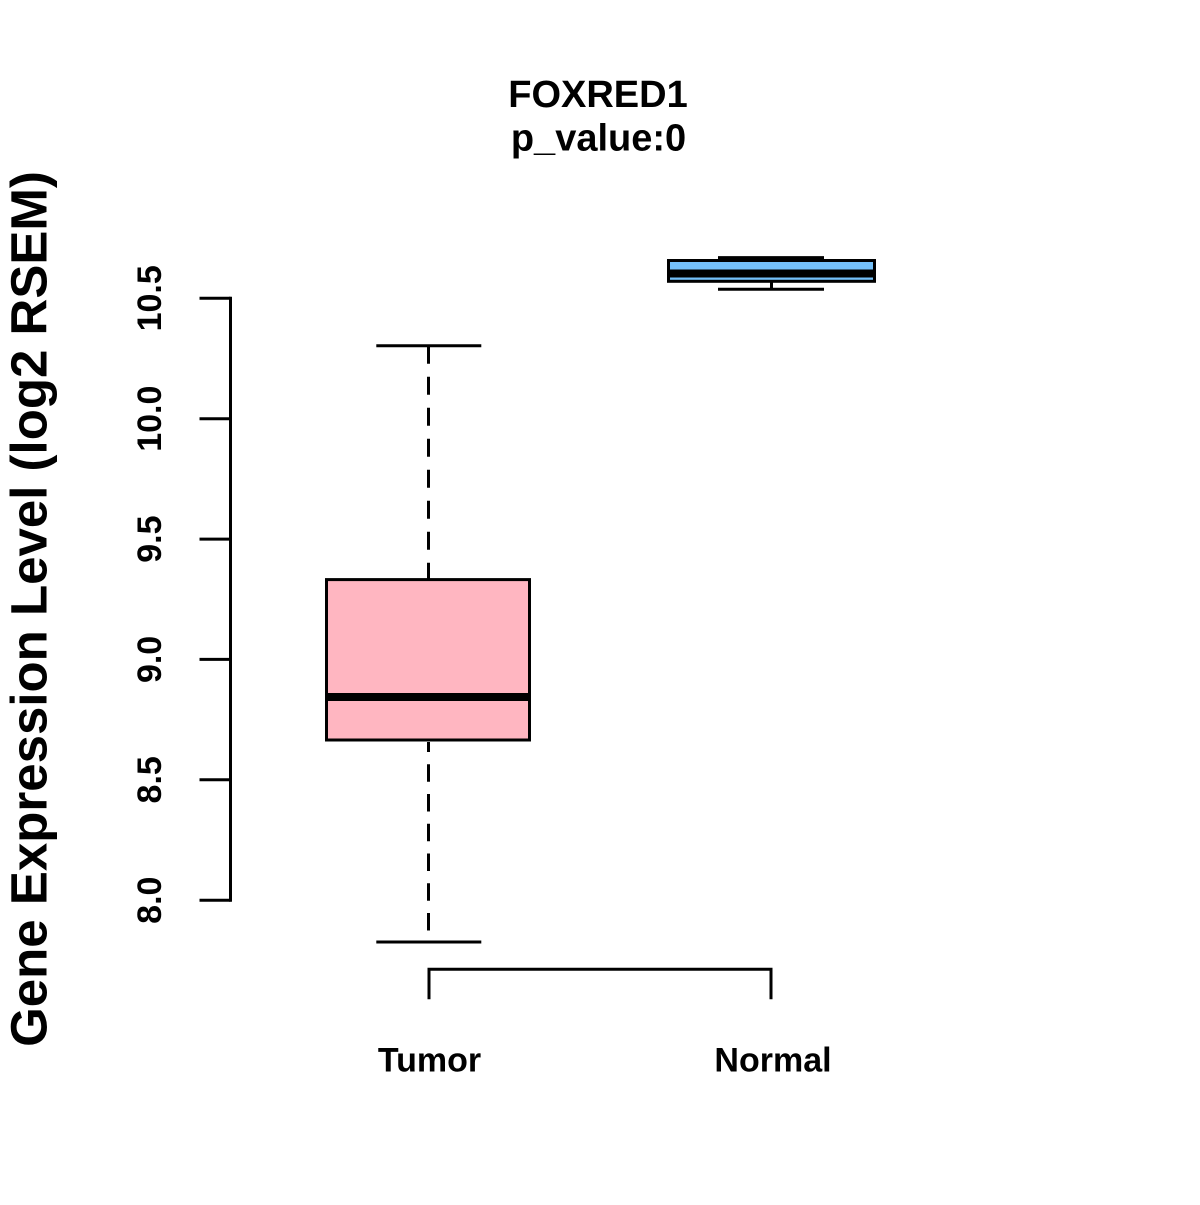 The height and width of the screenshot is (1205, 1200). Describe the element at coordinates (598, 139) in the screenshot. I see `svg-text: p_value:0` at that location.